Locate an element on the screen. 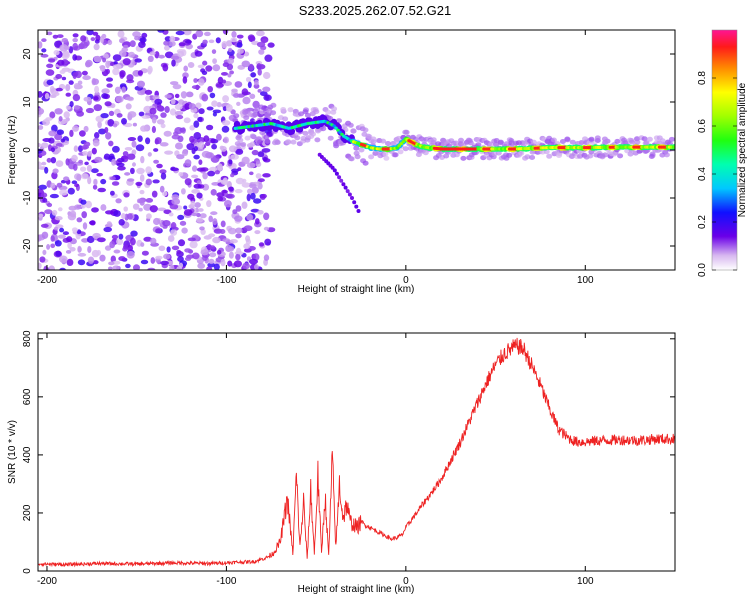 This screenshot has width=750, height=600. colorbar-tick-label: 0.0 is located at coordinates (702, 270).